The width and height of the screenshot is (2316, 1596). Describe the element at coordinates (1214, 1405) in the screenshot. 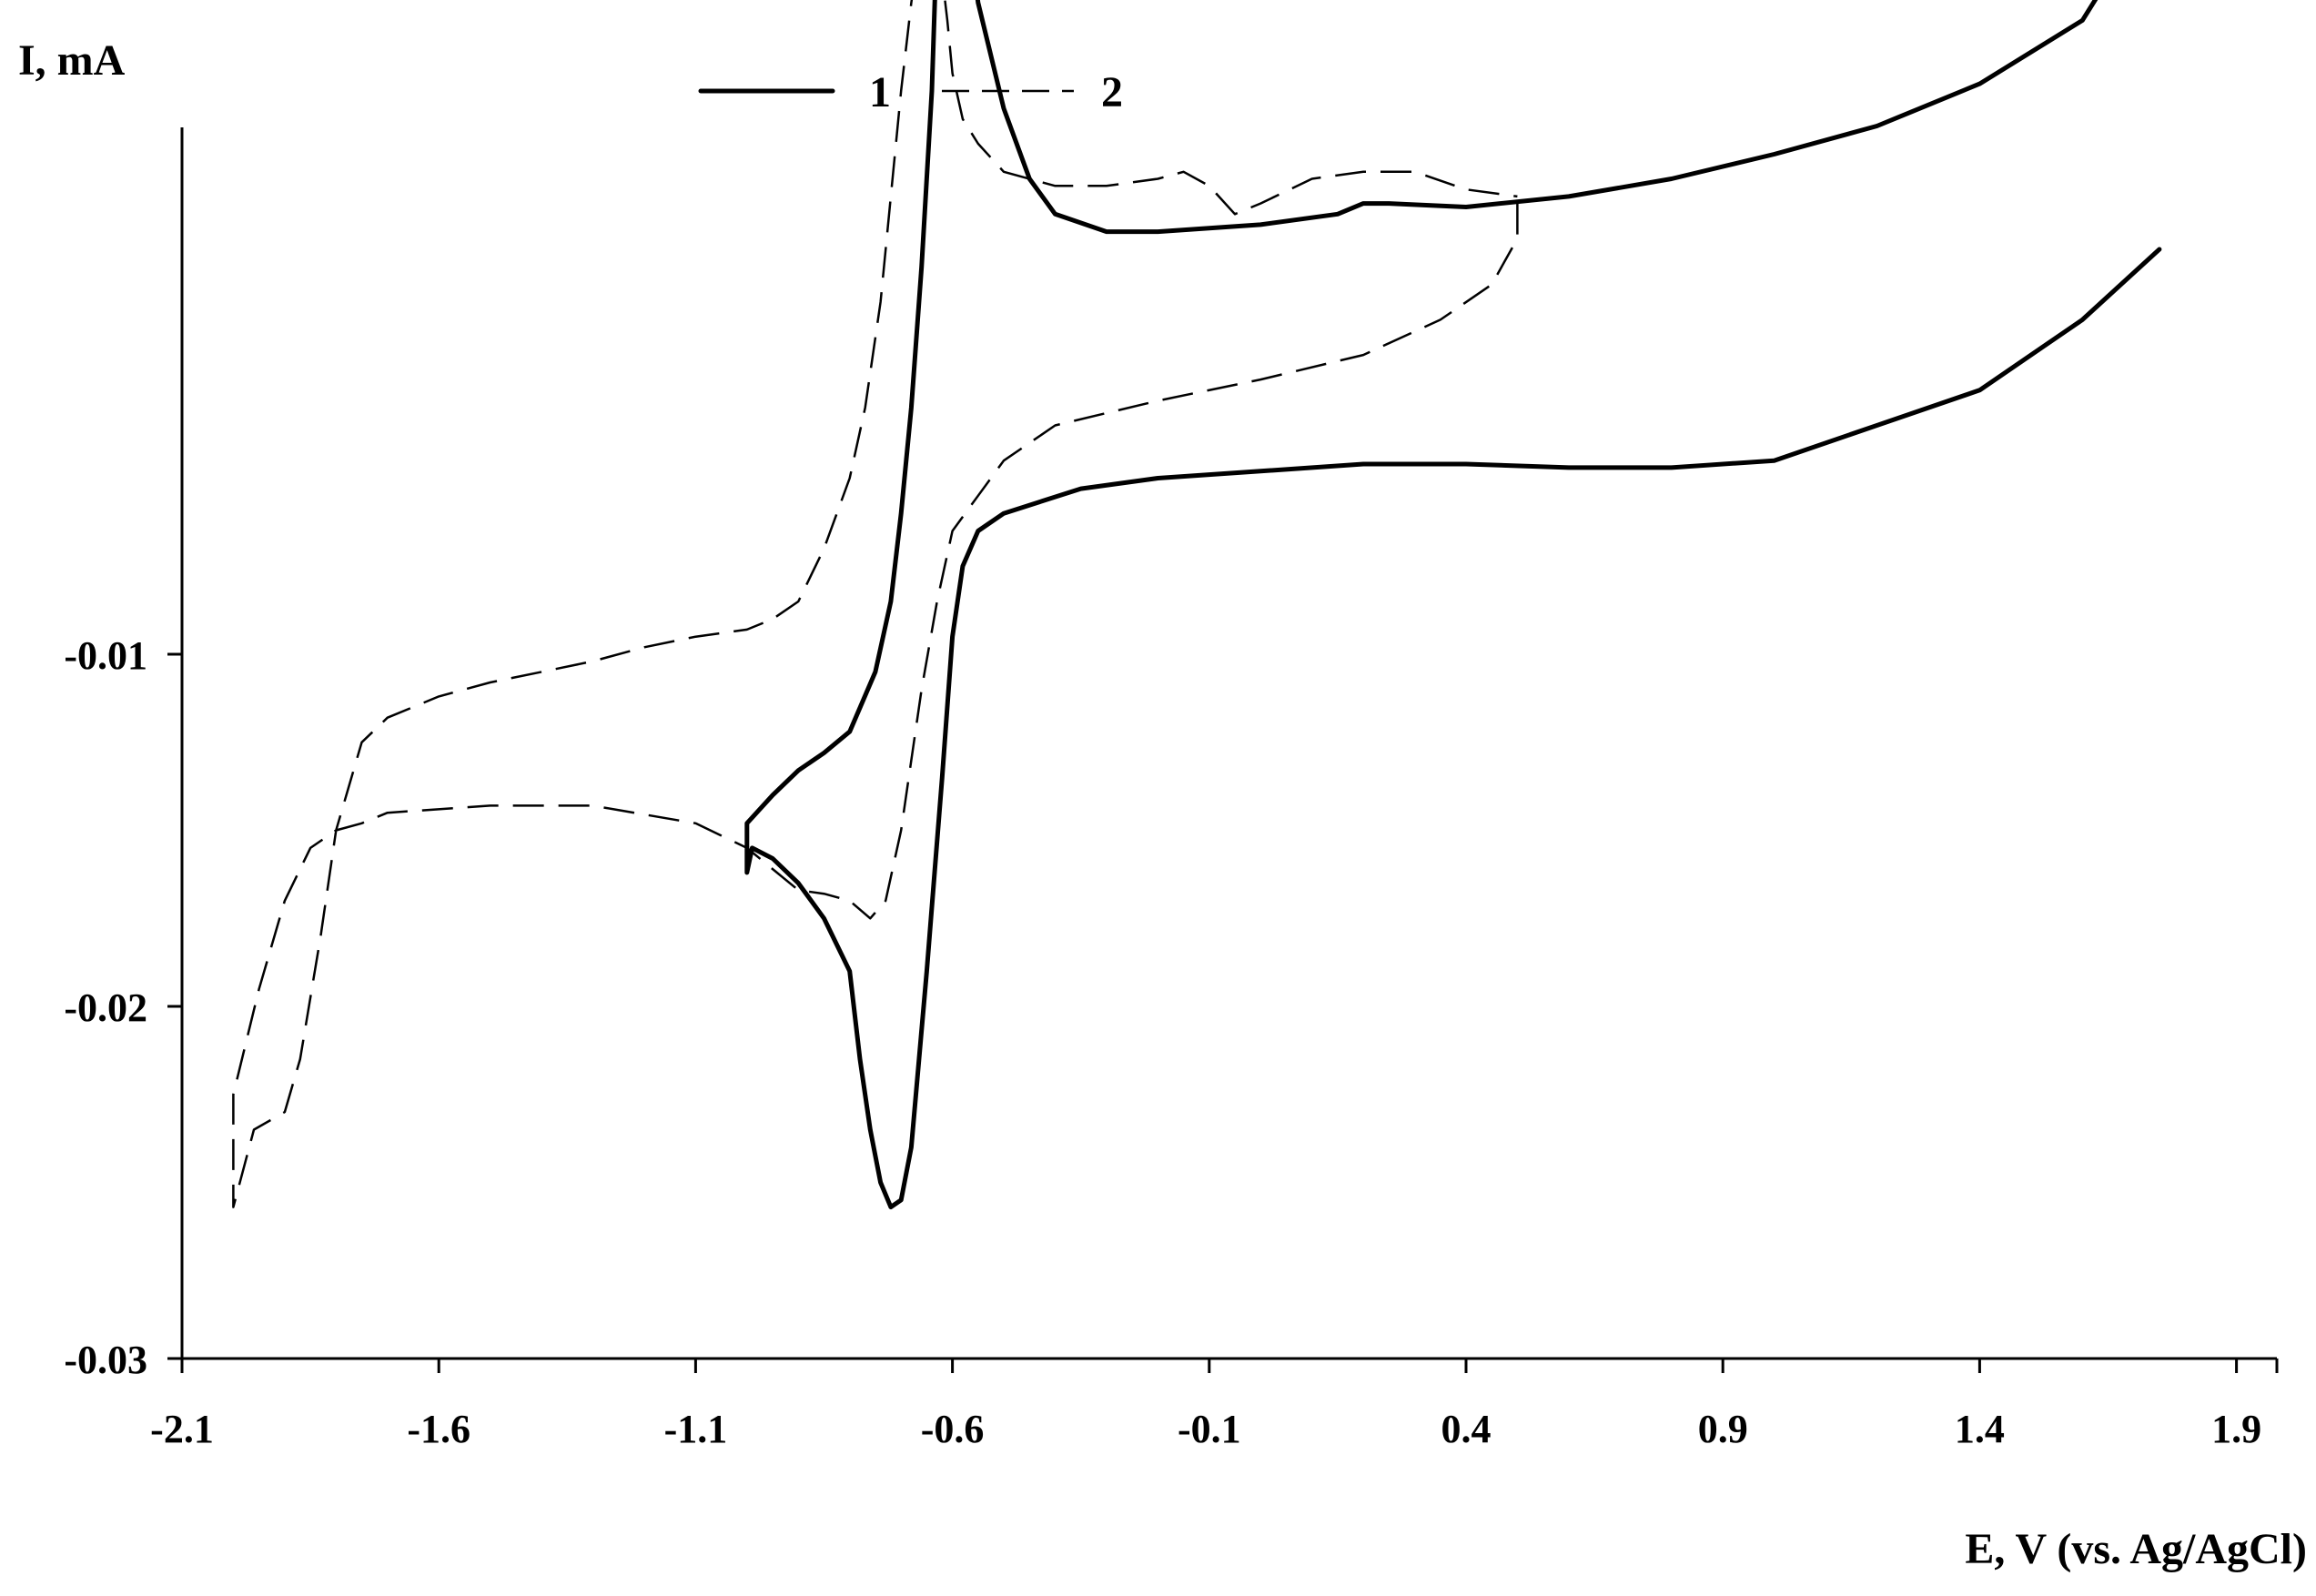

I see `x-ticks: -2.1 -1.6 -1.1 -0.6 -0.1 0.4 0.9 1.4 1.9` at that location.